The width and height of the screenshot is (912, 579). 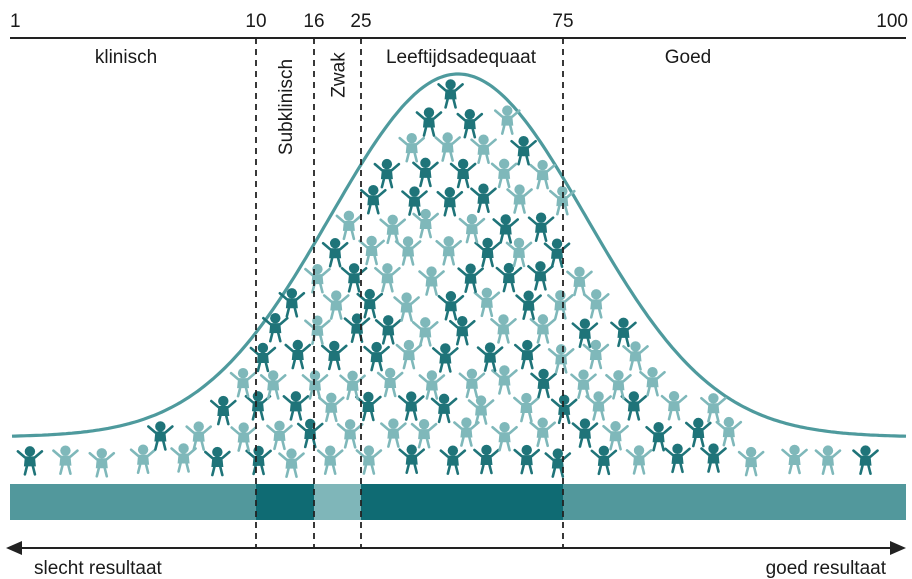 I want to click on tick-label-10: 10, so click(x=255, y=21).